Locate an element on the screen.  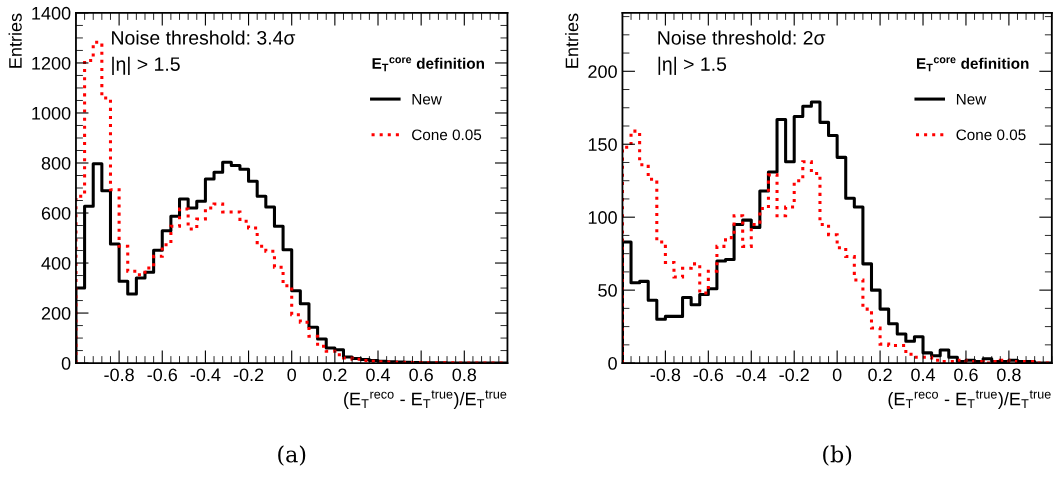
y-tick-label: 400 is located at coordinates (56, 263).